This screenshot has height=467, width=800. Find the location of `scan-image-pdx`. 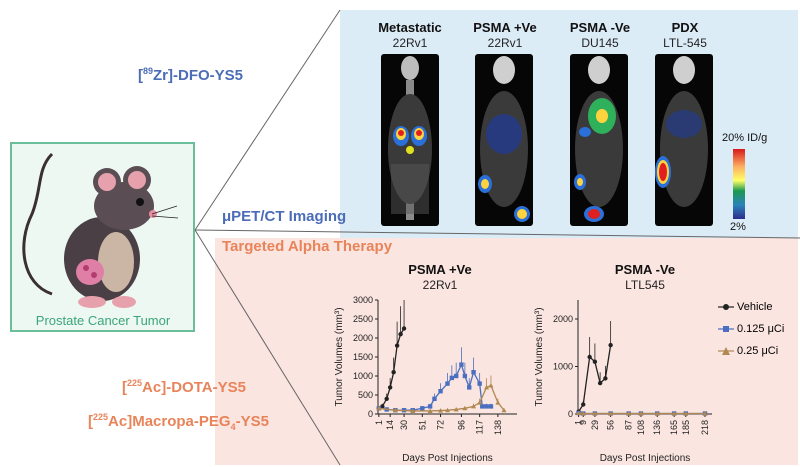

scan-image-pdx is located at coordinates (684, 140).